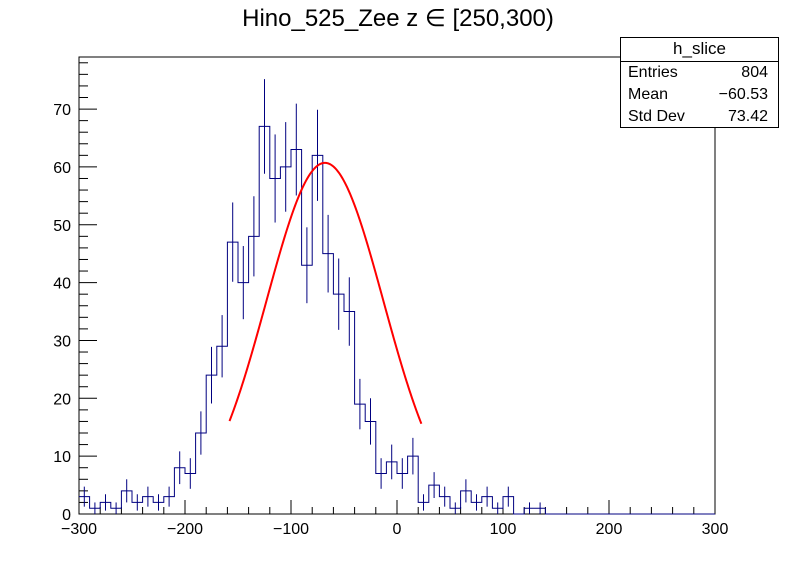 Image resolution: width=796 pixels, height=572 pixels. What do you see at coordinates (66, 515) in the screenshot?
I see `y-tick-label: 0` at bounding box center [66, 515].